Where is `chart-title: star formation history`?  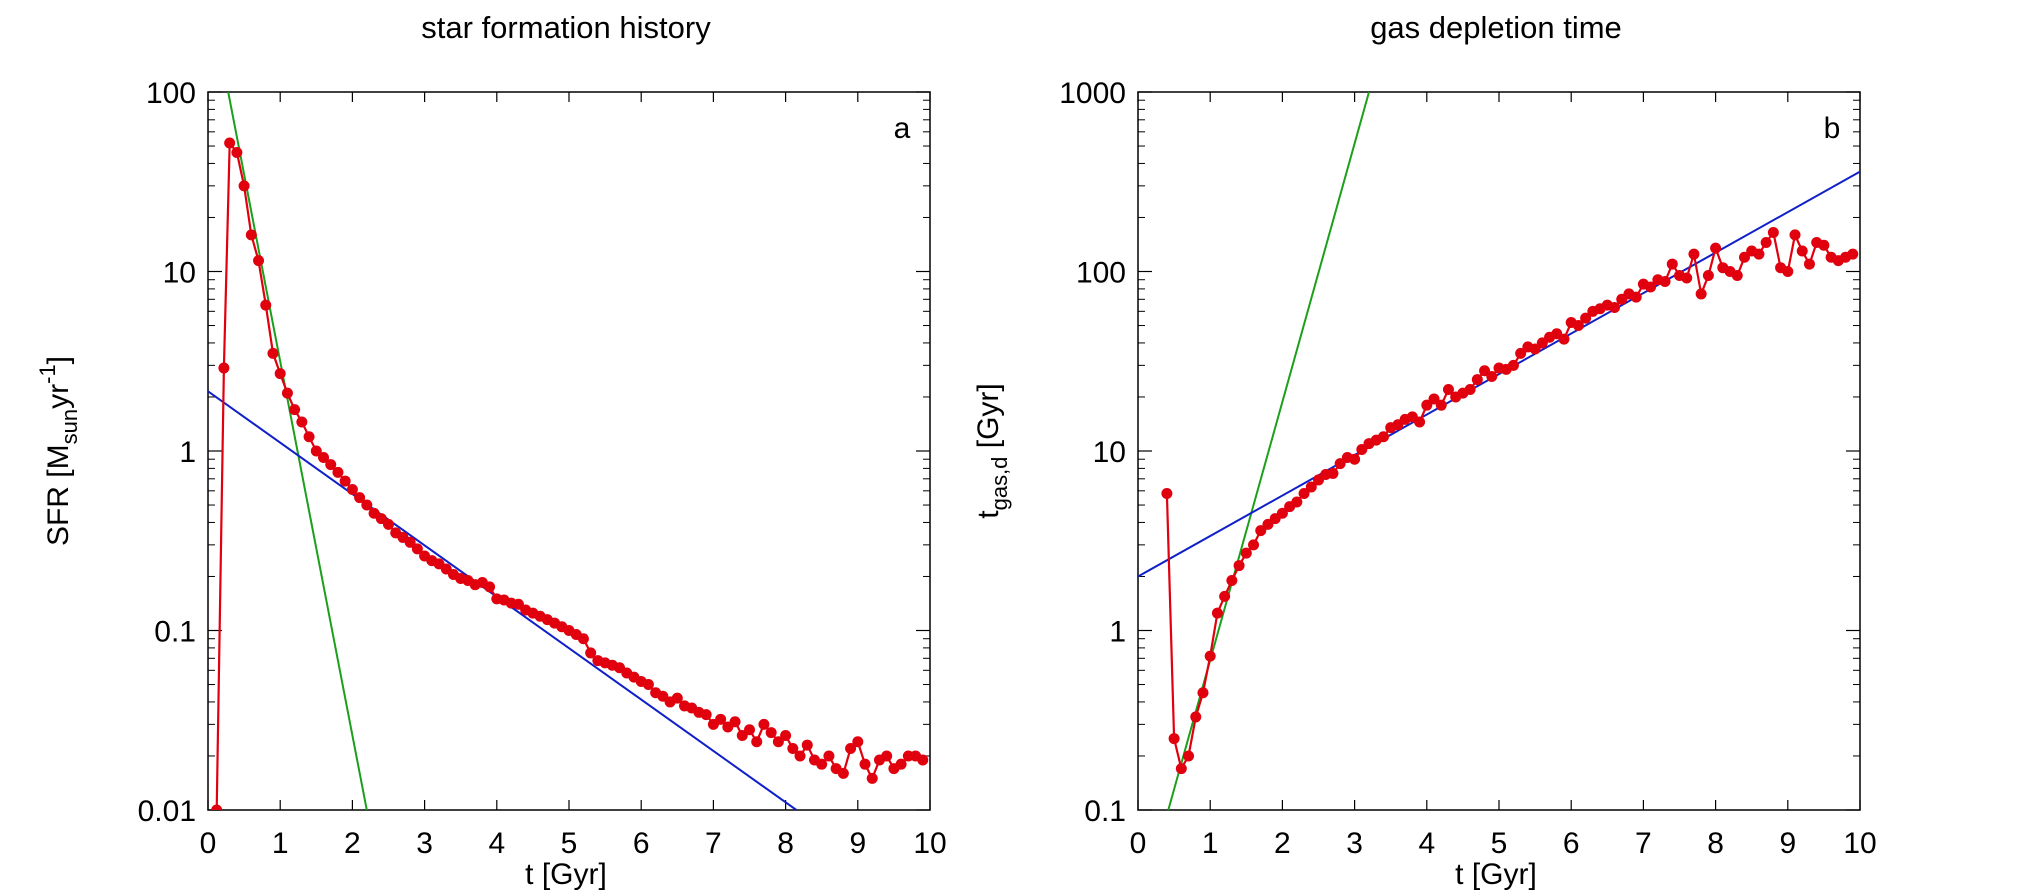 chart-title: star formation history is located at coordinates (566, 27).